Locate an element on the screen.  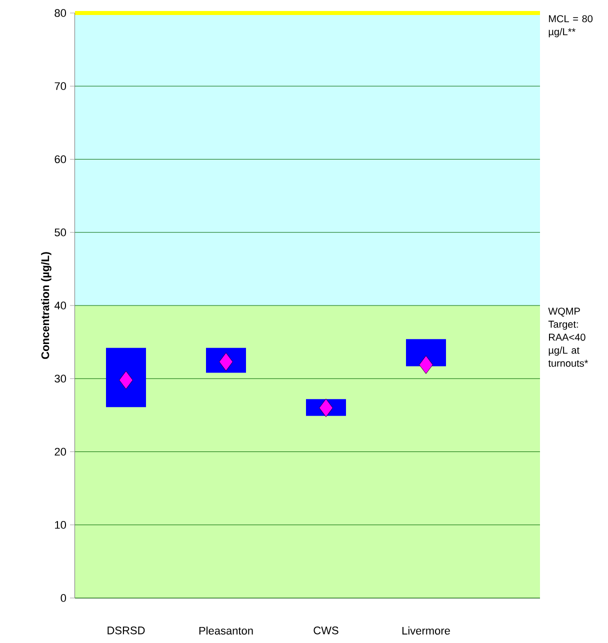
y-tick-label: 60 is located at coordinates (60, 159).